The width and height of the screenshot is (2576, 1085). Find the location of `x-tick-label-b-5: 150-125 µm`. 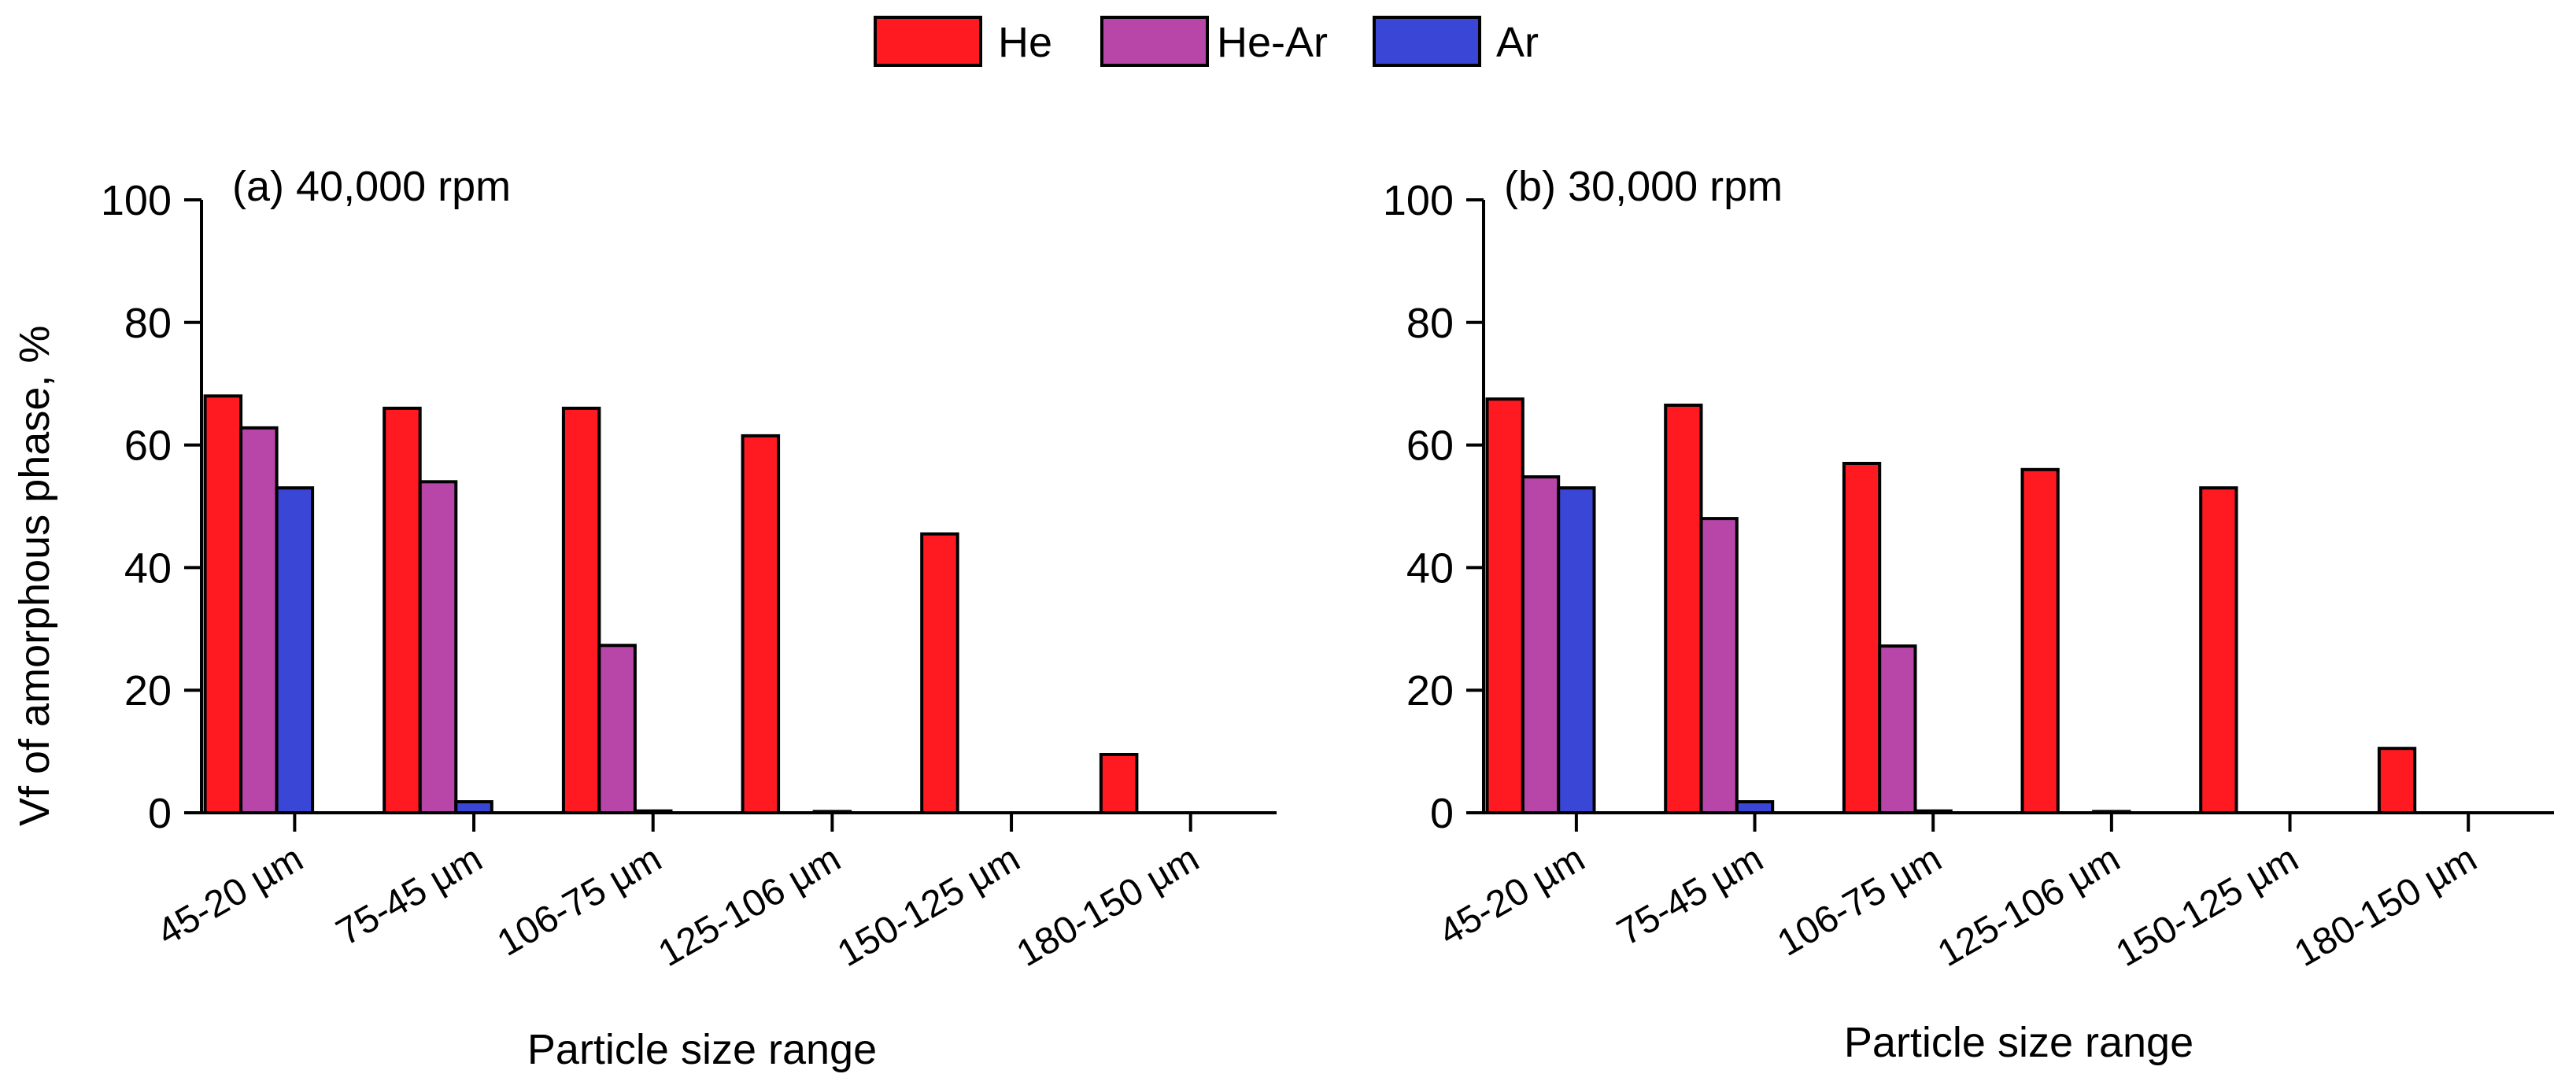

x-tick-label-b-5: 150-125 µm is located at coordinates (2207, 907).